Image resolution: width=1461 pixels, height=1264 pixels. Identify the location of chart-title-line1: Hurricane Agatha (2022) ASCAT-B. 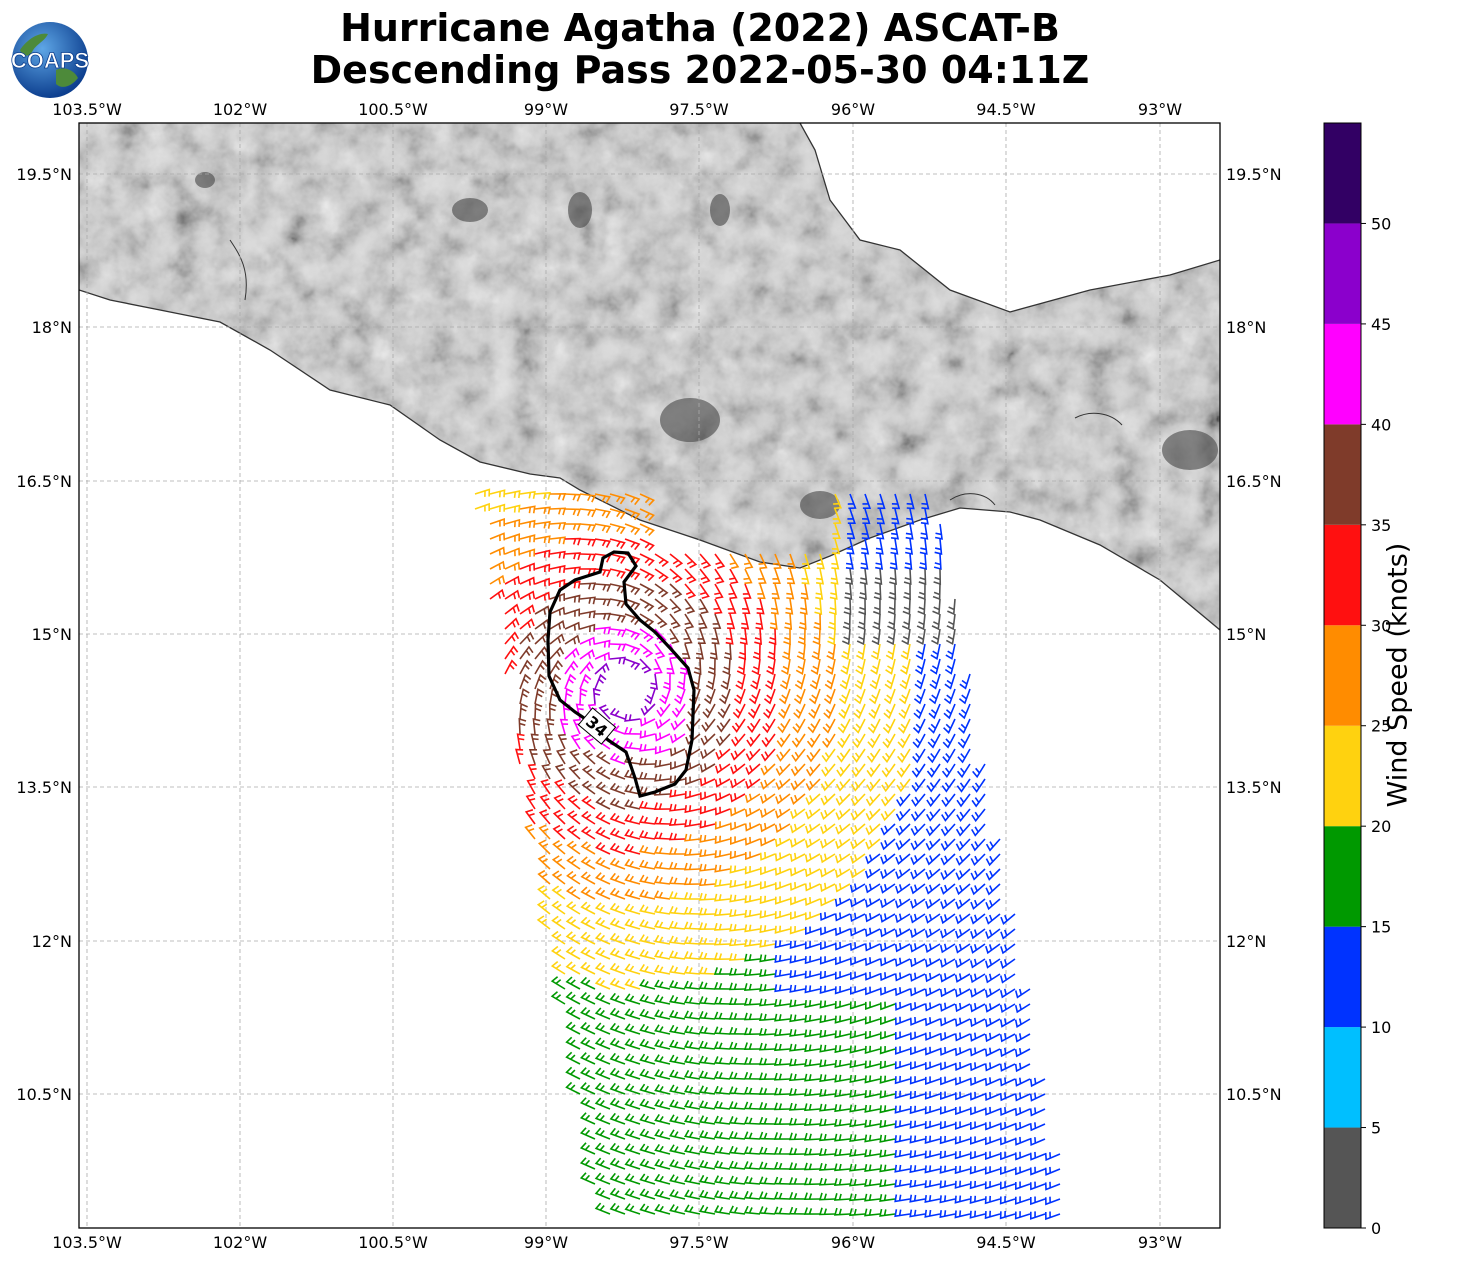
(700, 28).